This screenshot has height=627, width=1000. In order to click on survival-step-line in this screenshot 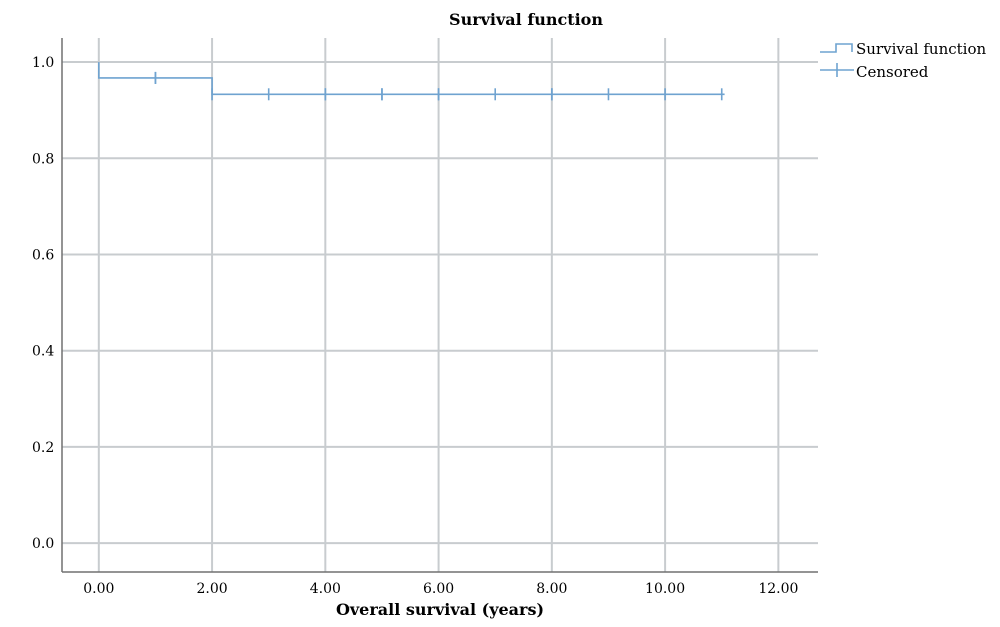, I will do `click(411, 79)`.